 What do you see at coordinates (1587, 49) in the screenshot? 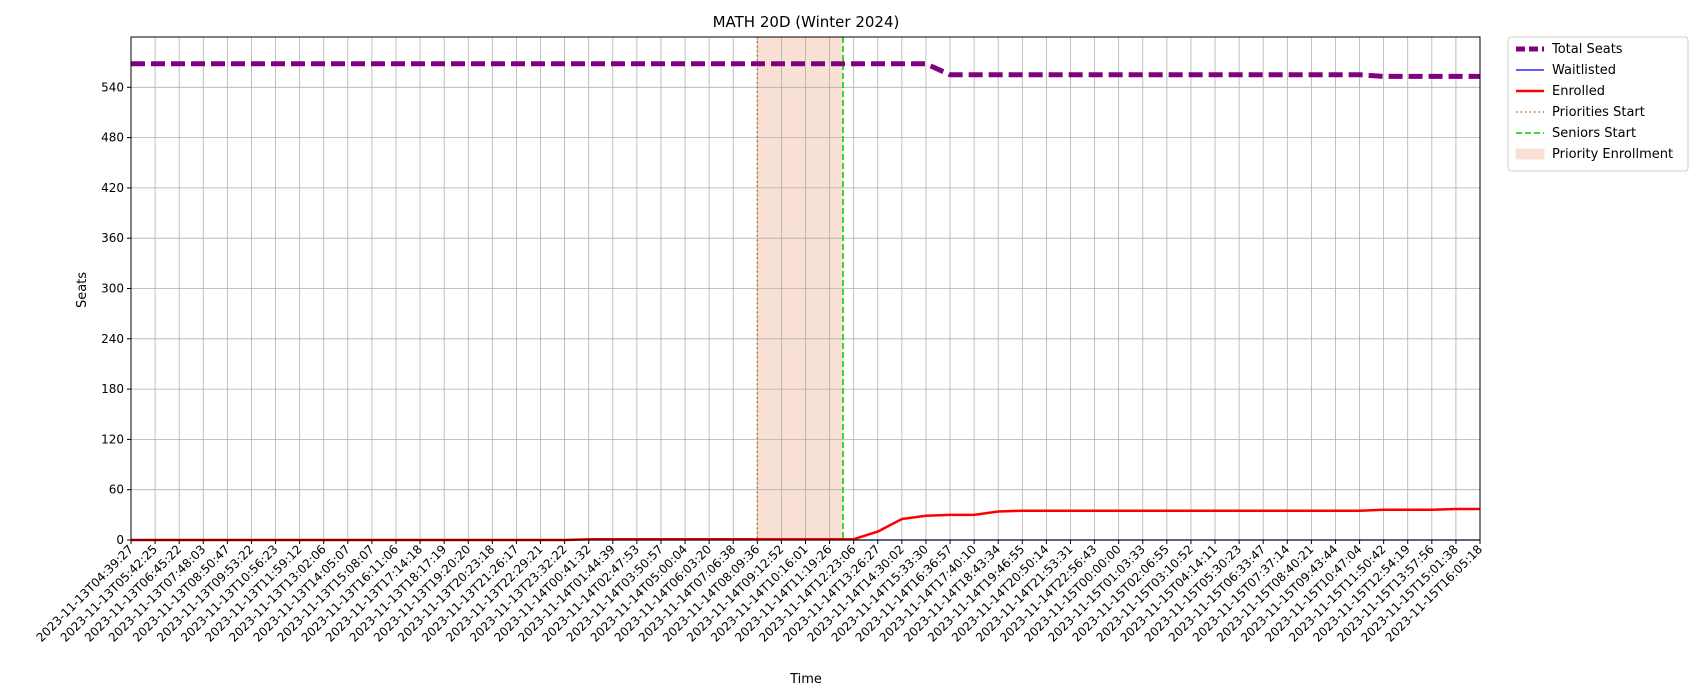
I see `legend-label-total-seats: Total Seats` at bounding box center [1587, 49].